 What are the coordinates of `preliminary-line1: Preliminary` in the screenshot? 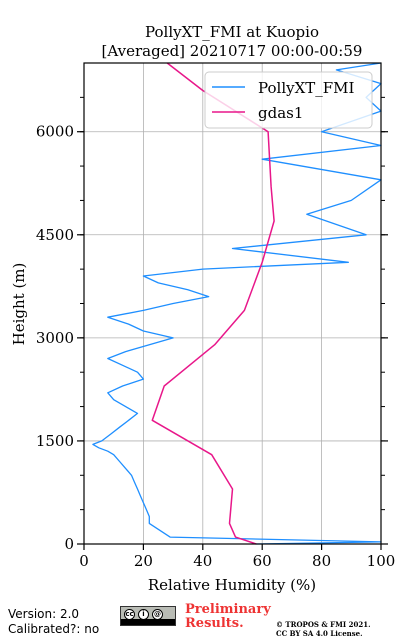 It's located at (228, 609).